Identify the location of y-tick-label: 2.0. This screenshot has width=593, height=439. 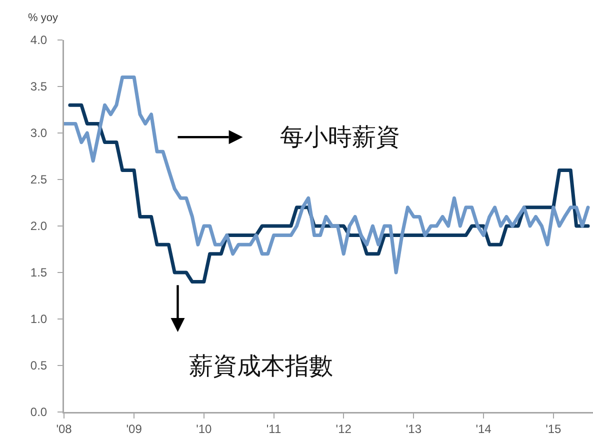
(39, 226).